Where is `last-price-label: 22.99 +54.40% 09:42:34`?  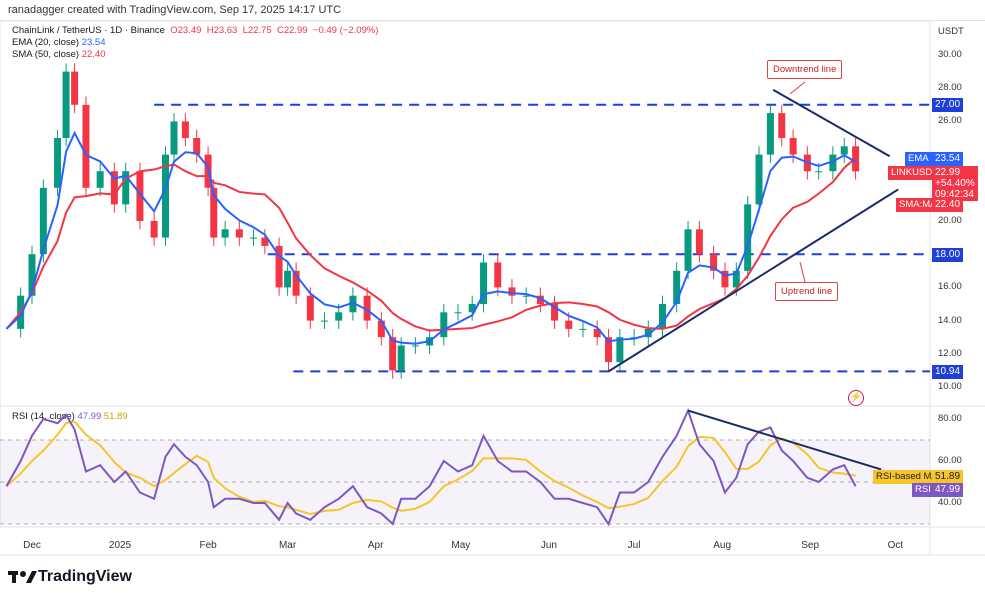
last-price-label: 22.99 +54.40% 09:42:34 is located at coordinates (955, 183).